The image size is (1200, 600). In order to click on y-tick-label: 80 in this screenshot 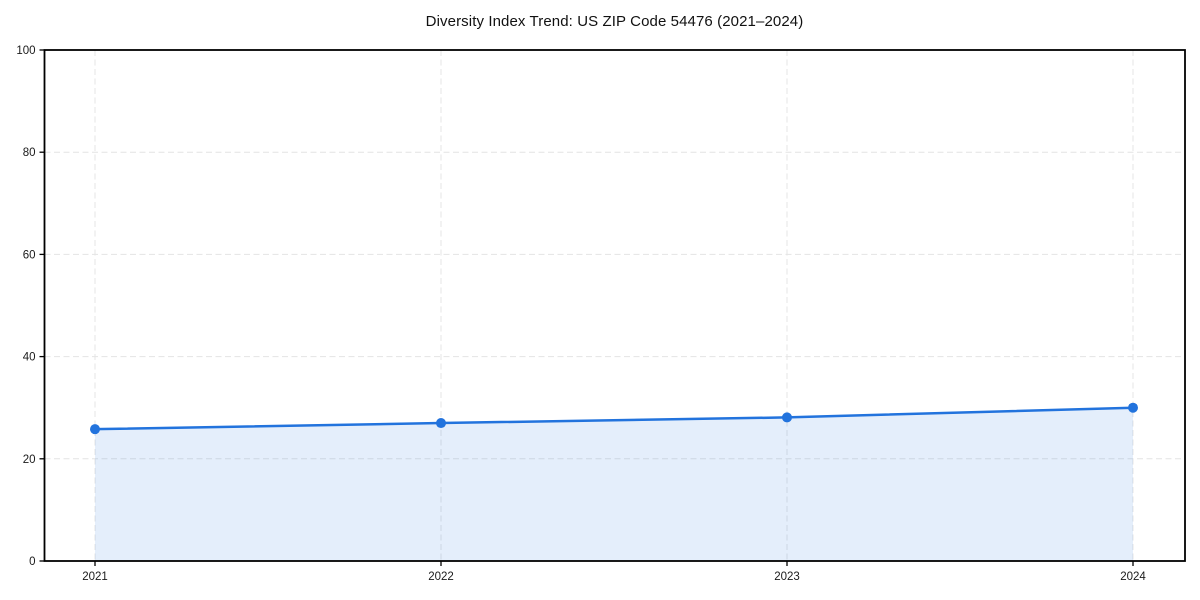, I will do `click(29, 153)`.